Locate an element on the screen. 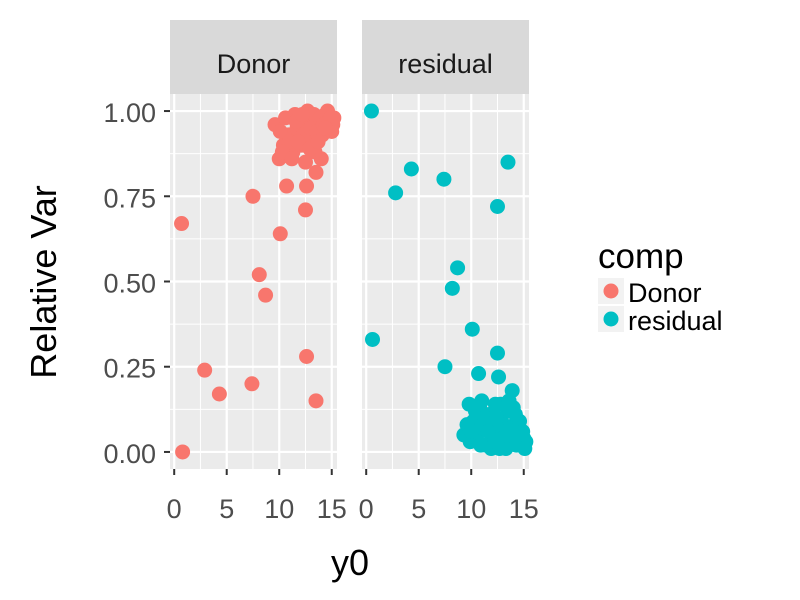  facet-strip-label: residual is located at coordinates (445, 64).